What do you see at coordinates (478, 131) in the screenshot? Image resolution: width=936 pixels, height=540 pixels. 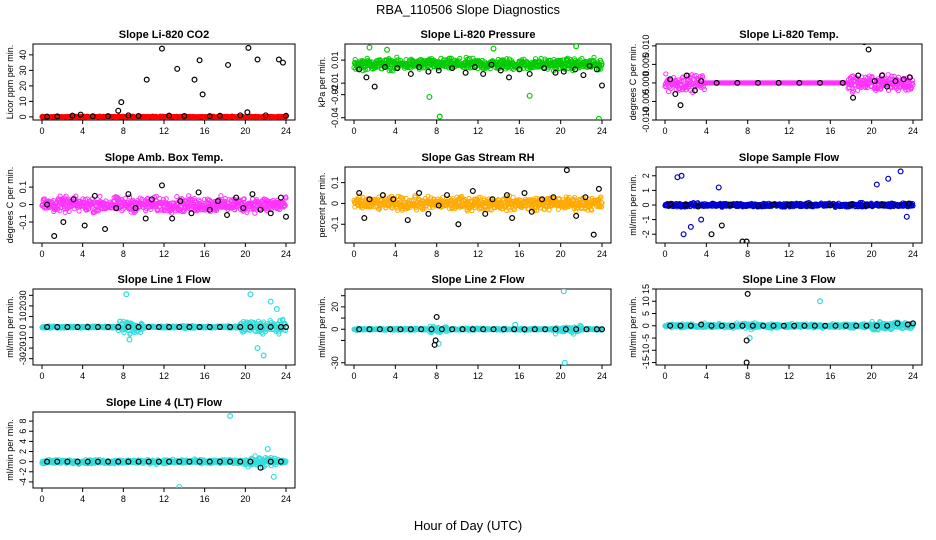 I see `x-tick-label: 12` at bounding box center [478, 131].